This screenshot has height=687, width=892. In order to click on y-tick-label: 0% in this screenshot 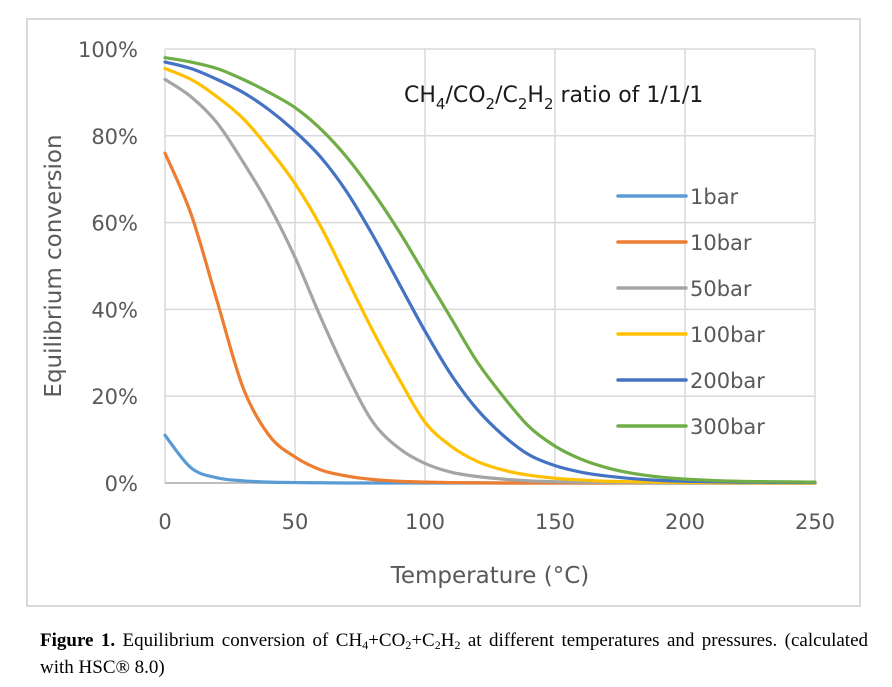, I will do `click(121, 484)`.